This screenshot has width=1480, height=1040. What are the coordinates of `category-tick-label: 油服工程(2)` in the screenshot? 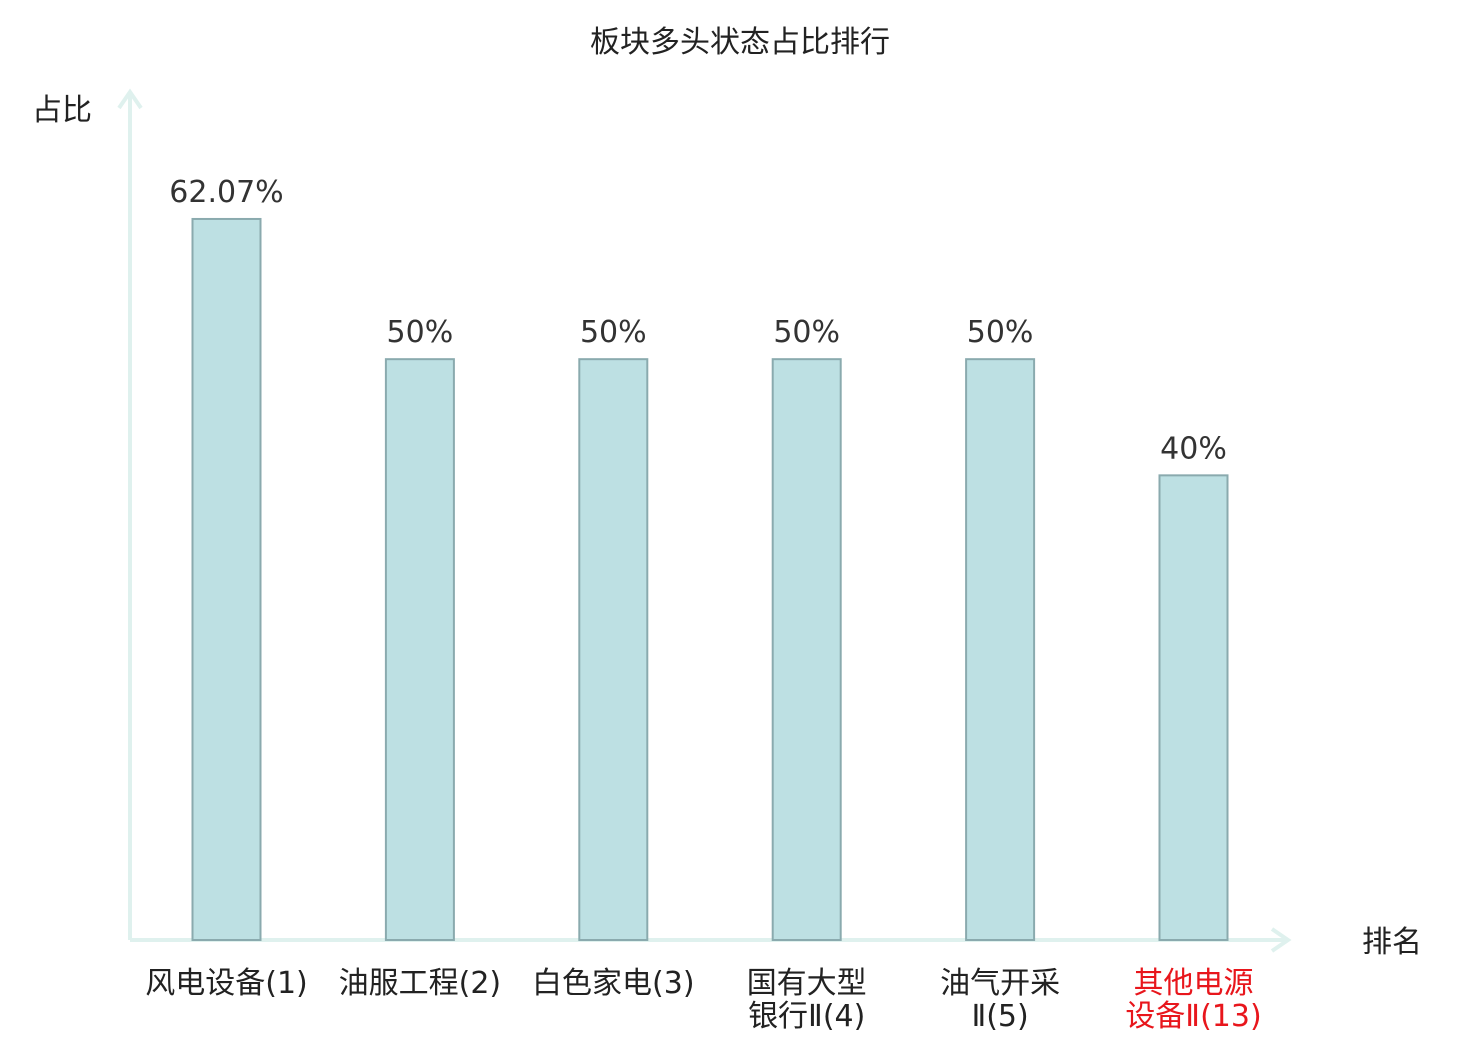 It's located at (420, 983).